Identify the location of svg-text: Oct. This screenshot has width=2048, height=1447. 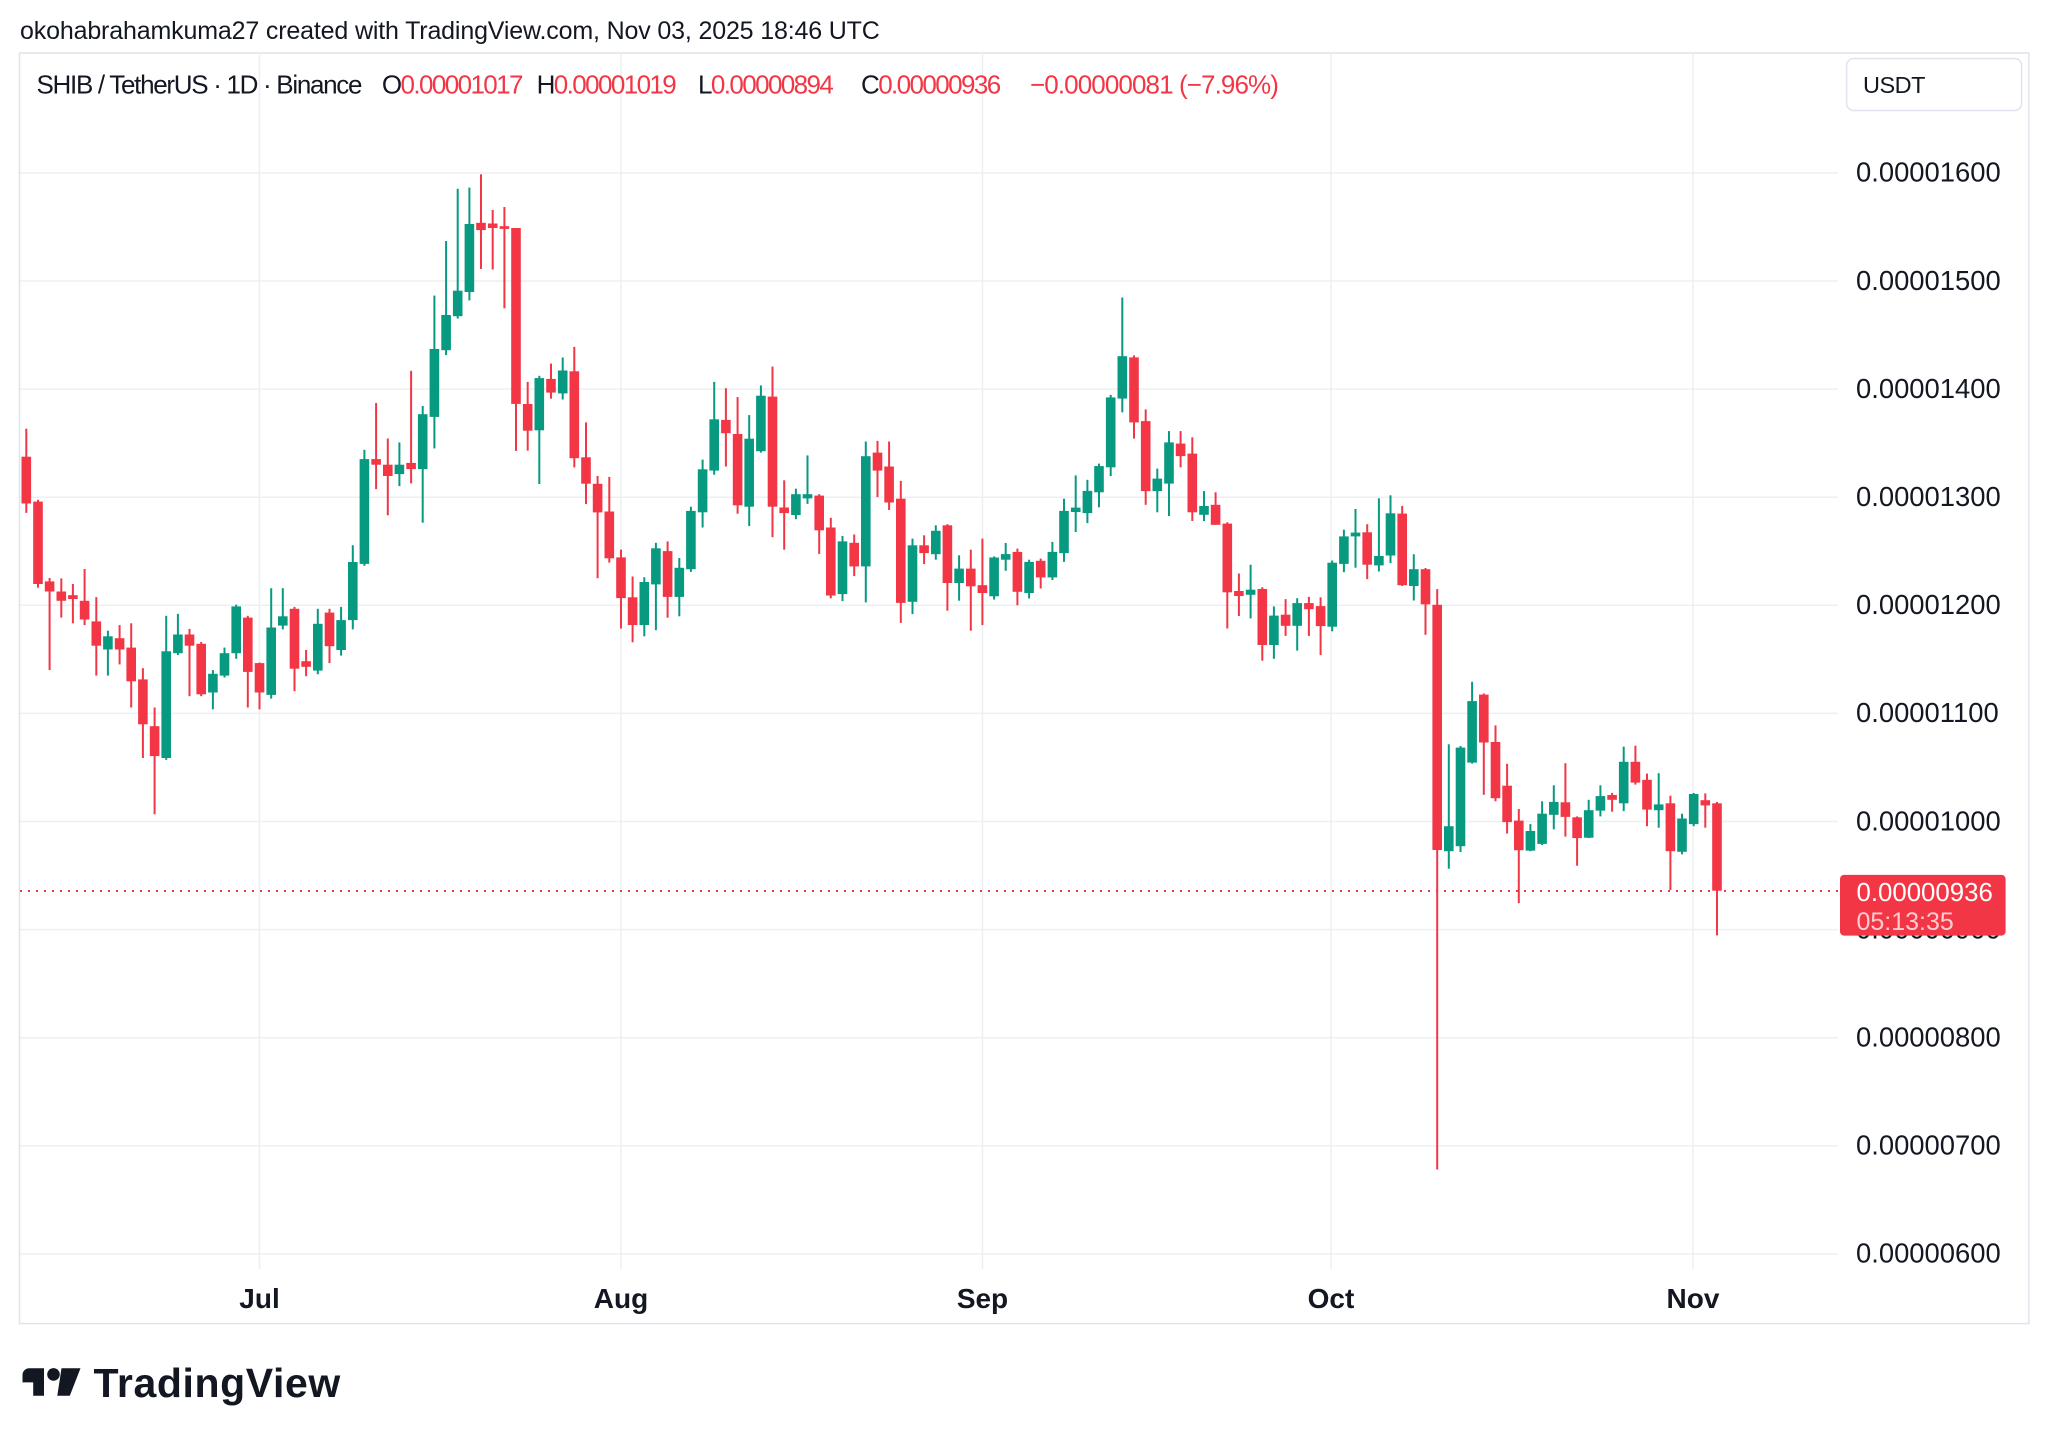
(1331, 1298).